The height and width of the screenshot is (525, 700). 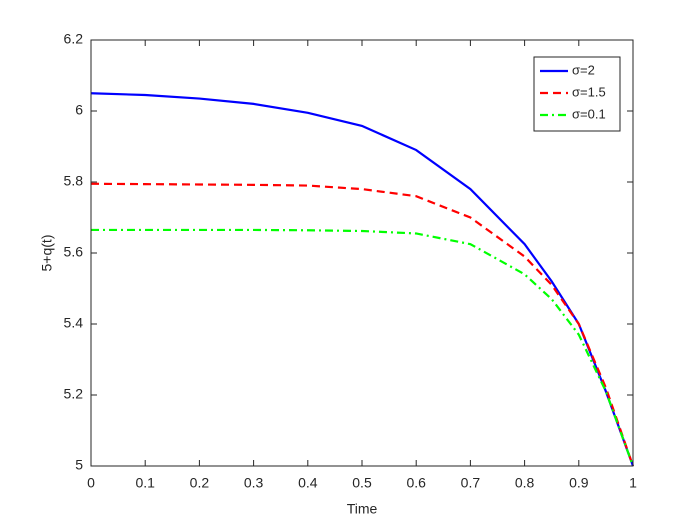 What do you see at coordinates (362, 509) in the screenshot?
I see `x-axis-label: Time` at bounding box center [362, 509].